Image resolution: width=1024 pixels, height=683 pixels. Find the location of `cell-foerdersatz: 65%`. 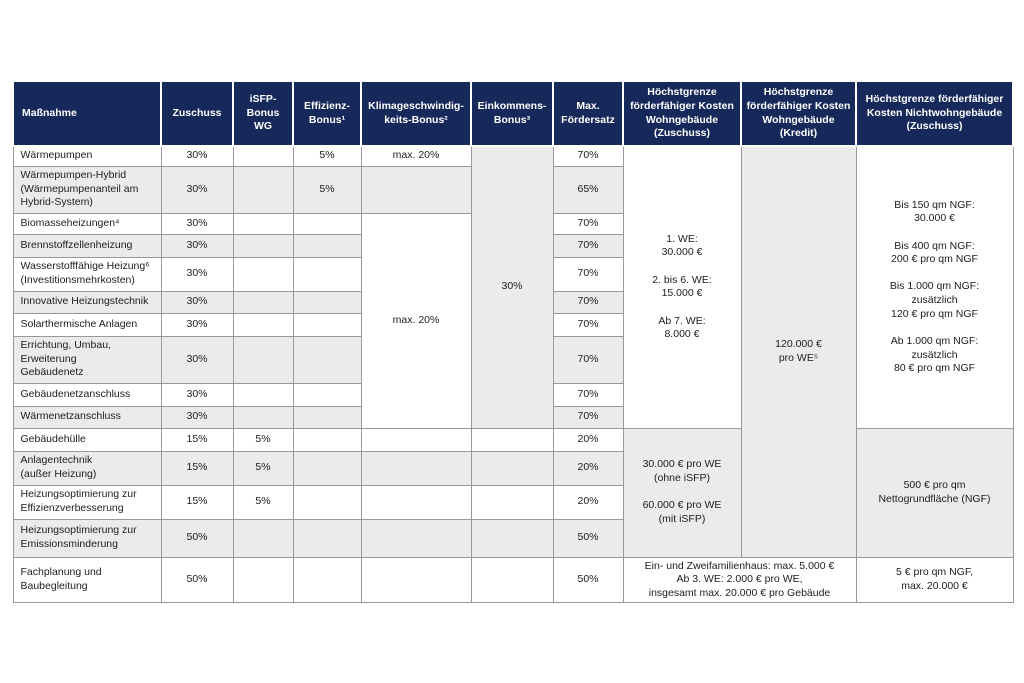

cell-foerdersatz: 65% is located at coordinates (588, 189).